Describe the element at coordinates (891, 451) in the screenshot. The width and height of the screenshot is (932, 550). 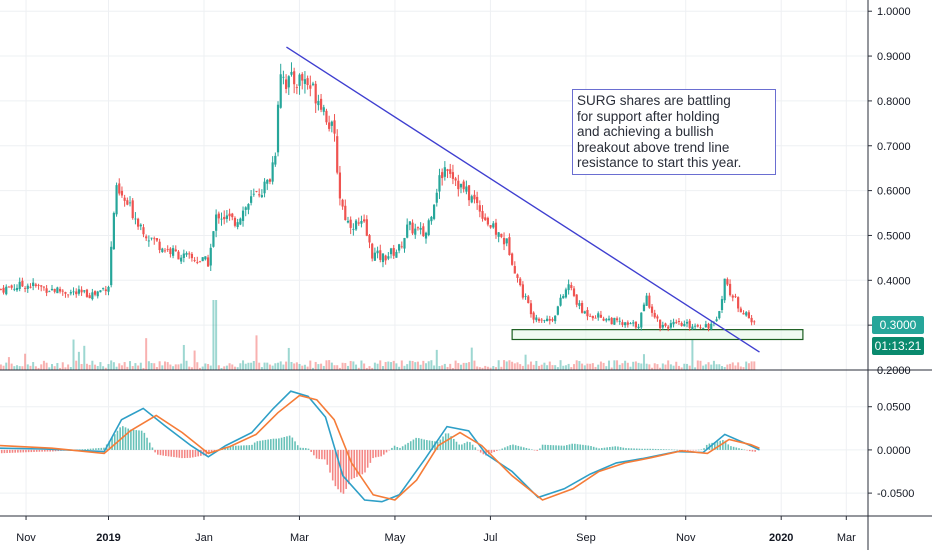
I see `macd-axis: 0.0500 0.0000 -0.0500` at that location.